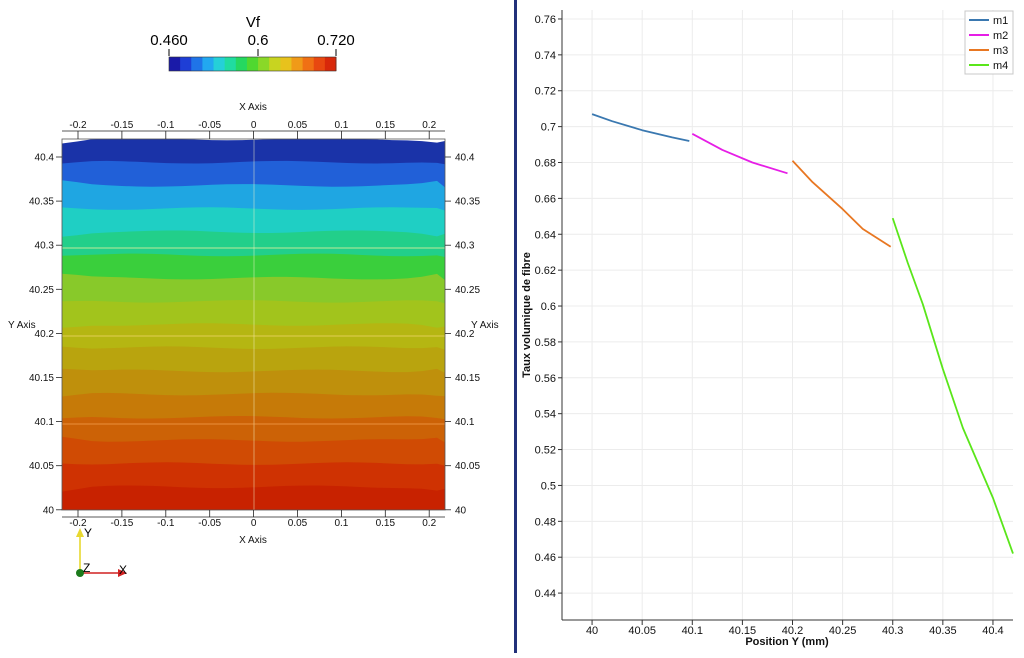 This screenshot has height=658, width=1024. What do you see at coordinates (545, 558) in the screenshot?
I see `y-tick-label: 0.46` at bounding box center [545, 558].